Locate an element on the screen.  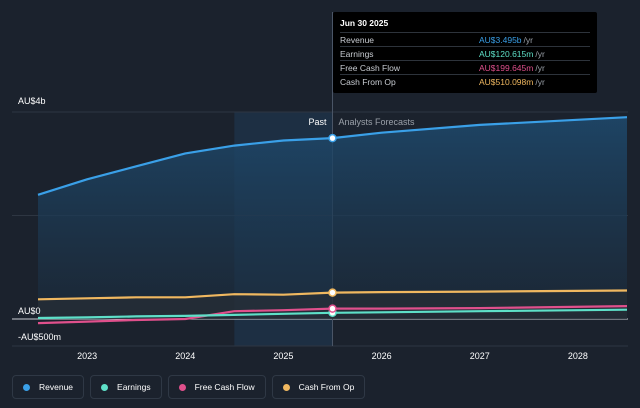
legend-label: Revenue is located at coordinates (56, 387).